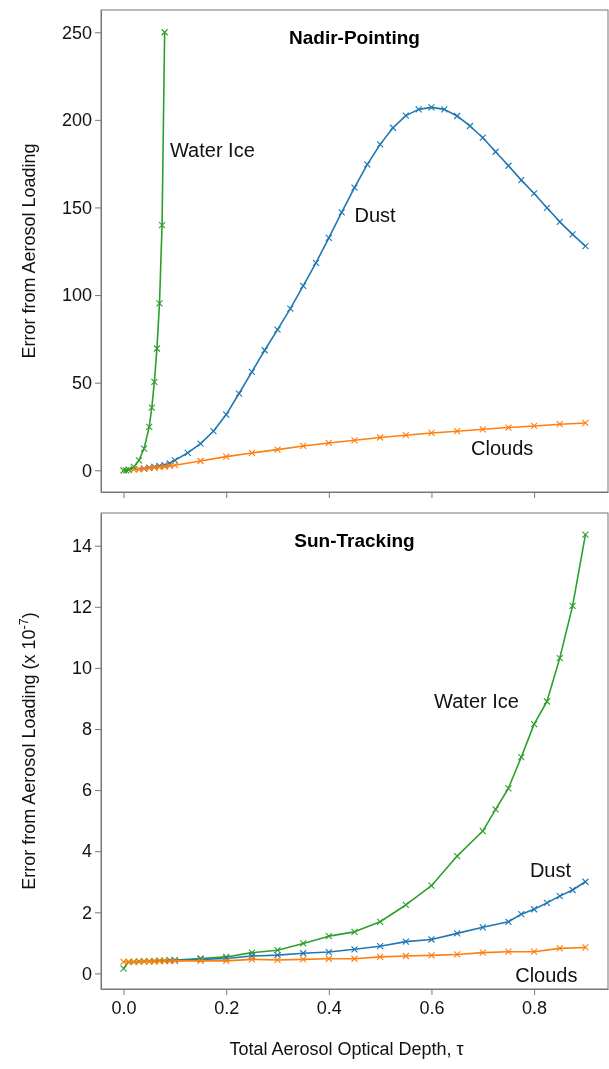  What do you see at coordinates (86, 729) in the screenshot?
I see `y-tick-label: 8` at bounding box center [86, 729].